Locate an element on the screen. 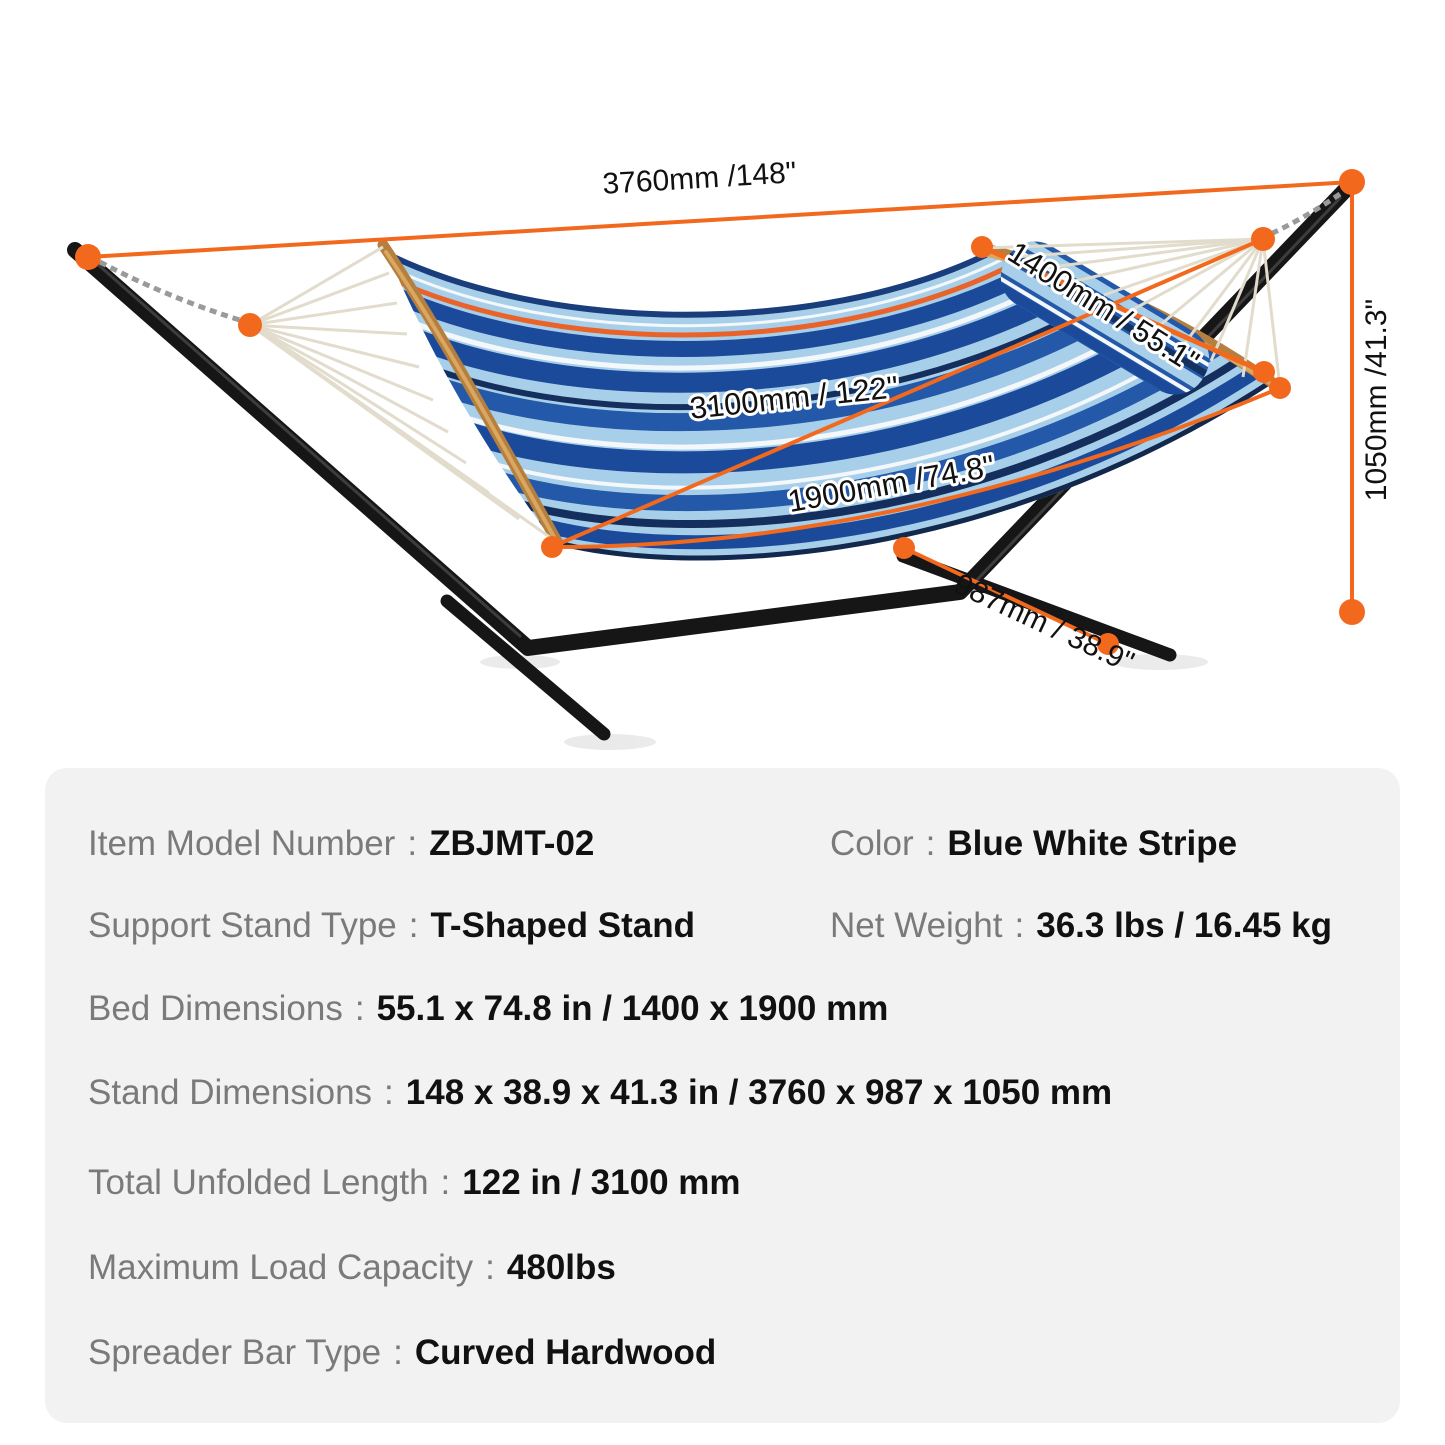  spec-value: 122 in / 3100 mm is located at coordinates (601, 1182).